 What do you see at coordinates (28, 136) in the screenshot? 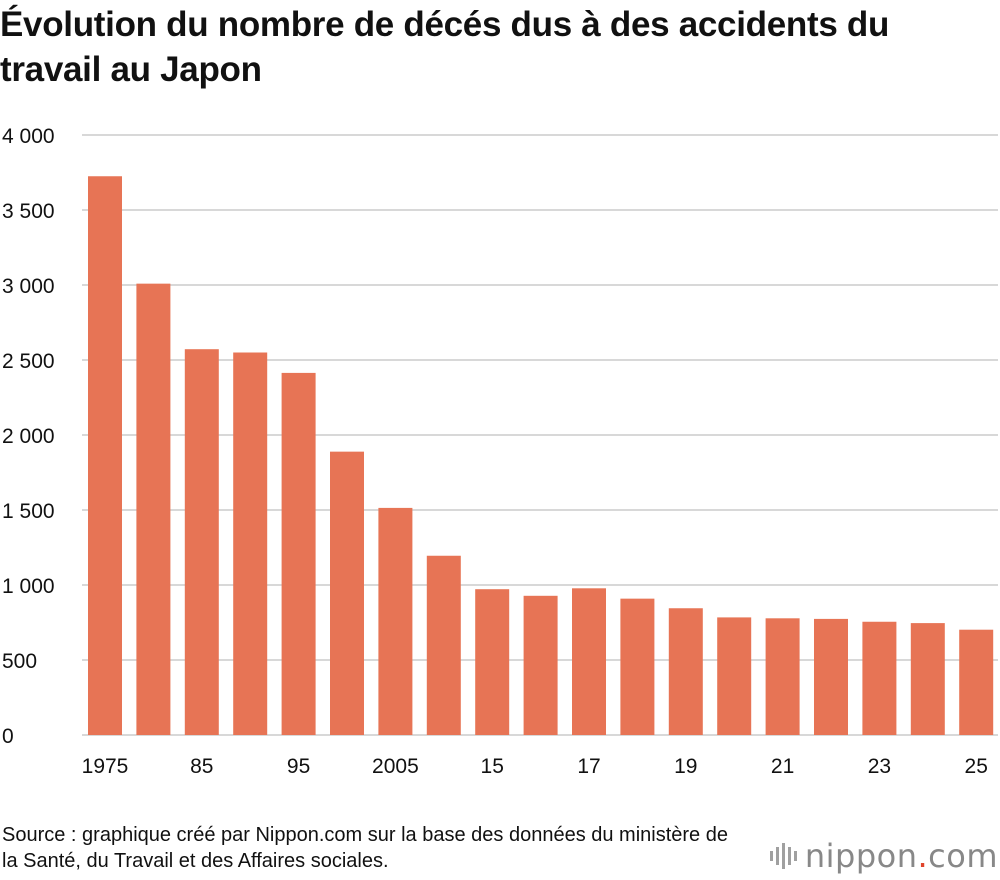
I see `y-tick-label: 4 000` at bounding box center [28, 136].